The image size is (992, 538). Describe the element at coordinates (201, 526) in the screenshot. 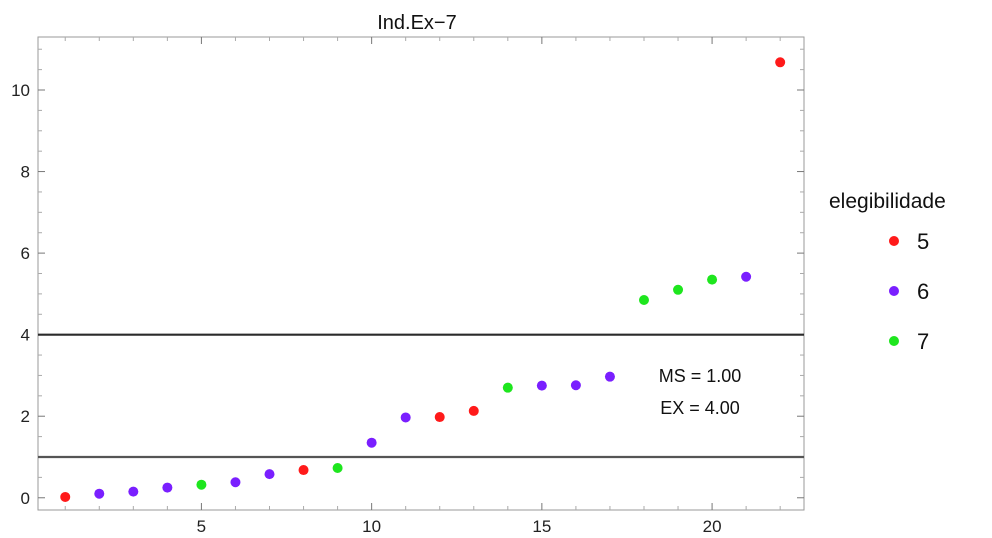

I see `x-tick-label: 5` at that location.